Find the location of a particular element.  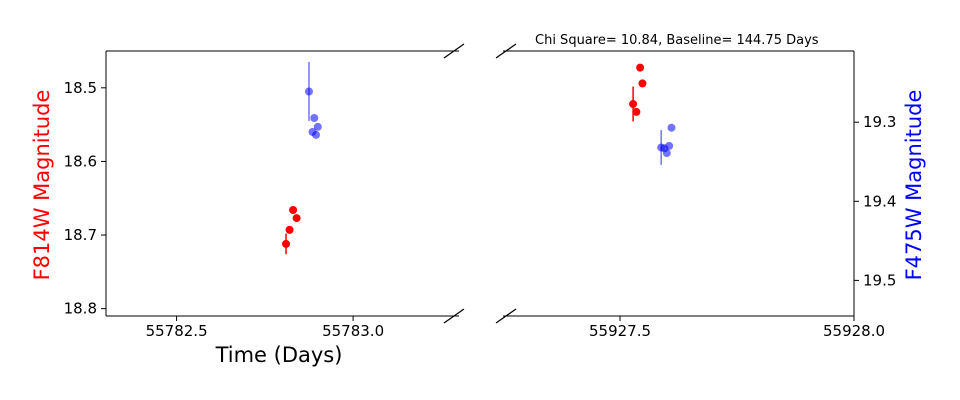

x-tick-label: 55783.0 is located at coordinates (353, 331).